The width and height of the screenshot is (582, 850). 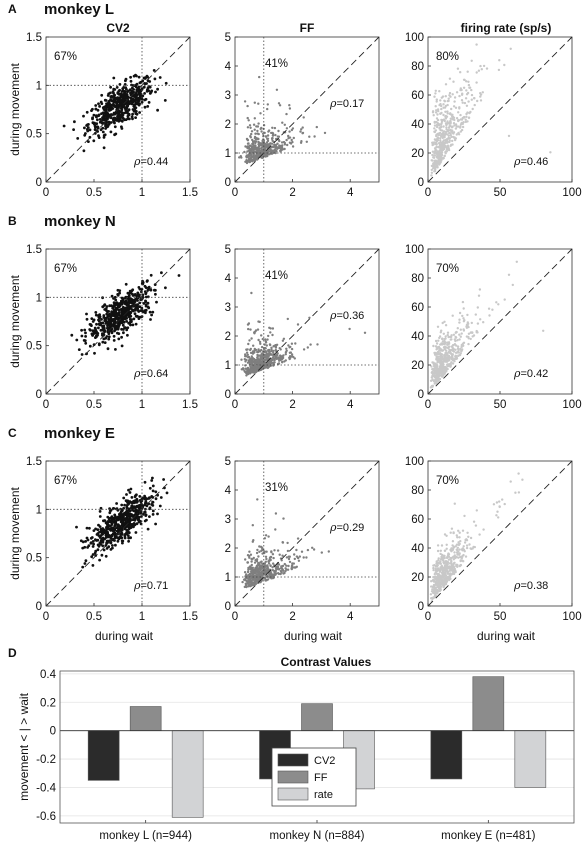 I want to click on panel-letter: C, so click(x=12, y=433).